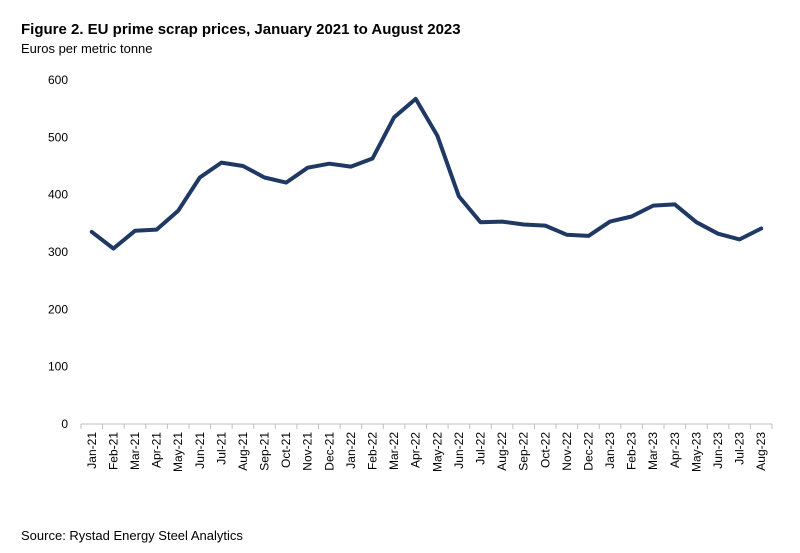 The width and height of the screenshot is (800, 553). What do you see at coordinates (58, 309) in the screenshot?
I see `y-tick-label: 200` at bounding box center [58, 309].